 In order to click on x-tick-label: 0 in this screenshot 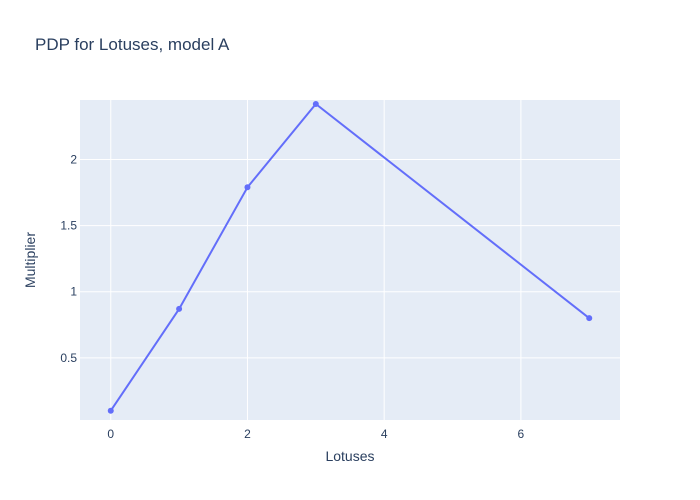, I will do `click(110, 434)`.